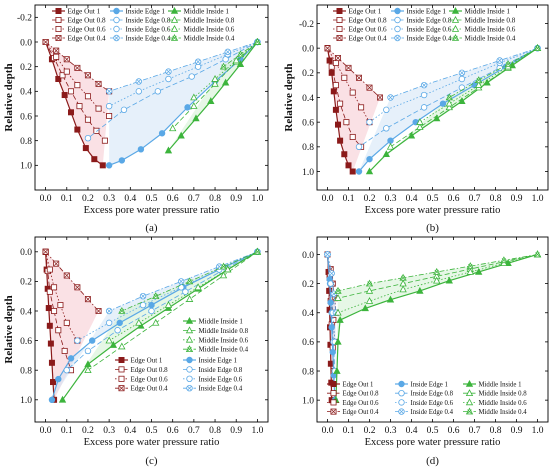  What do you see at coordinates (350, 384) in the screenshot?
I see `legend-entry: Edge Out 1` at bounding box center [350, 384].